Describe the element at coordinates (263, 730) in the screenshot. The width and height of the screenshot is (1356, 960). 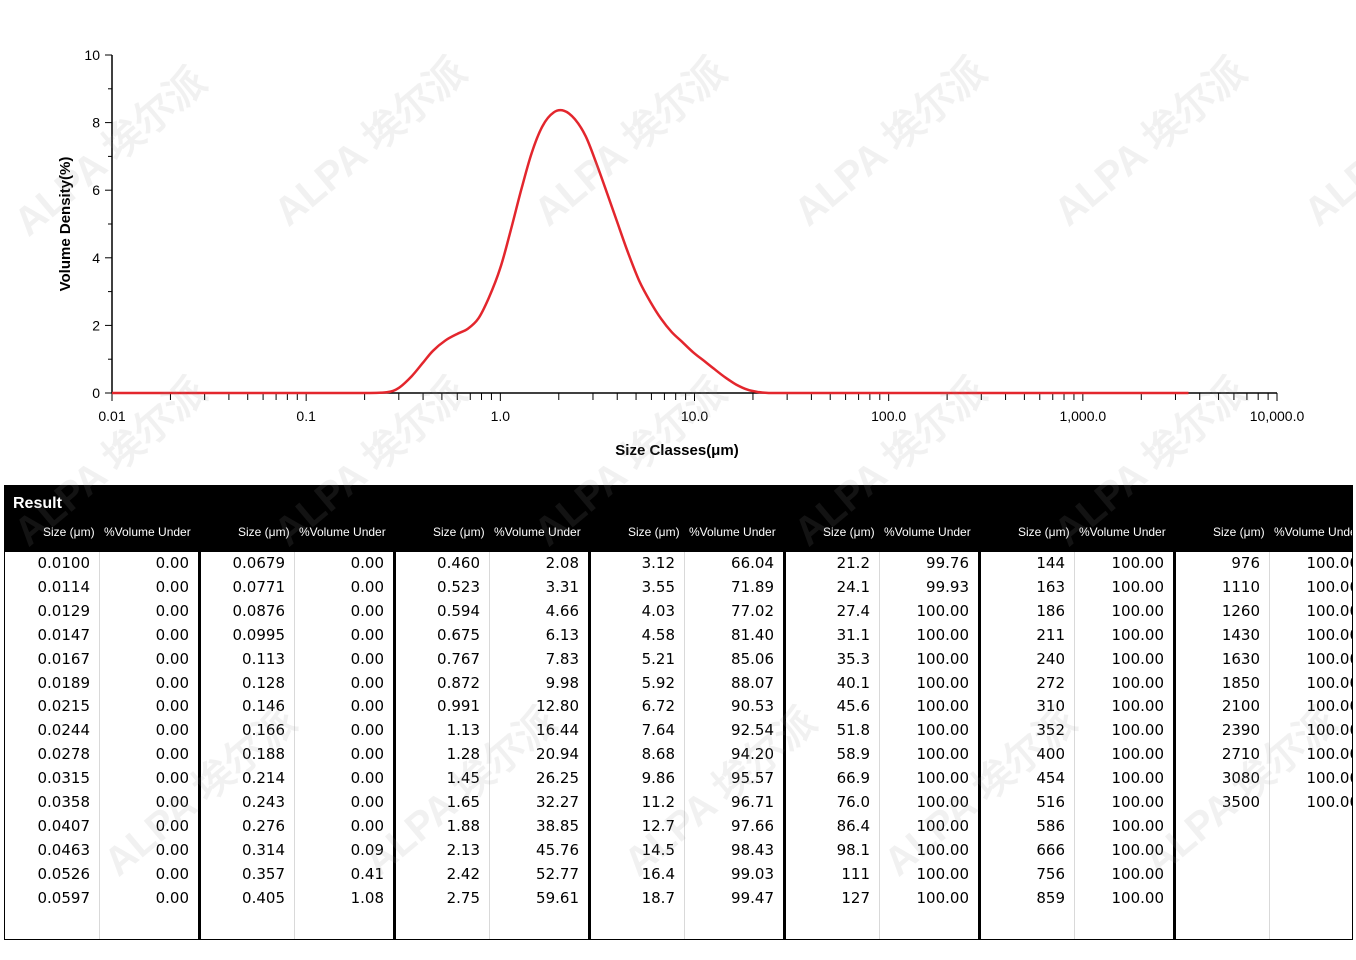
I see `size-cell: 0.166` at that location.